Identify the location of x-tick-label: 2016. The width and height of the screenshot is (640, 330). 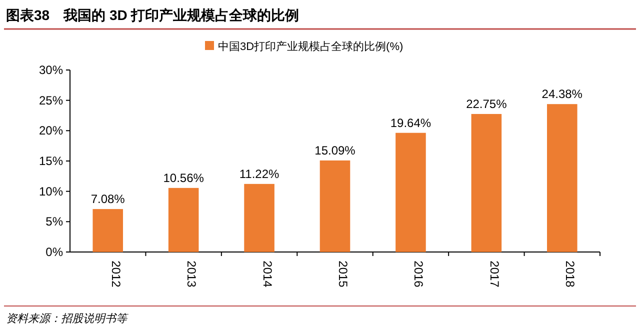
(419, 274).